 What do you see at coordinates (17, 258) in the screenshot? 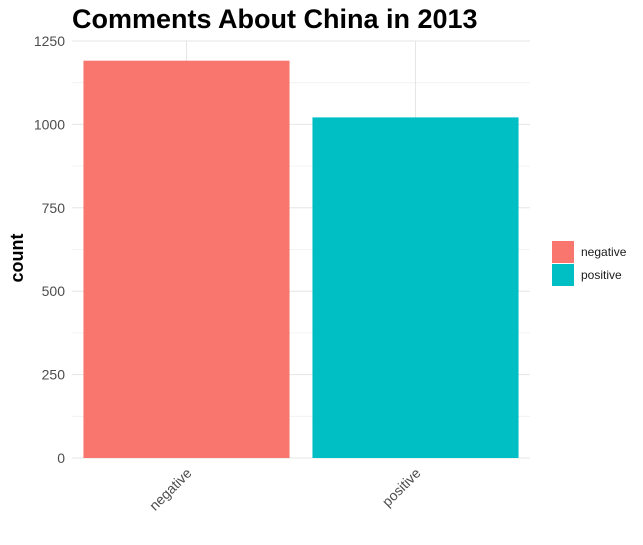
I see `y-axis-label: count` at bounding box center [17, 258].